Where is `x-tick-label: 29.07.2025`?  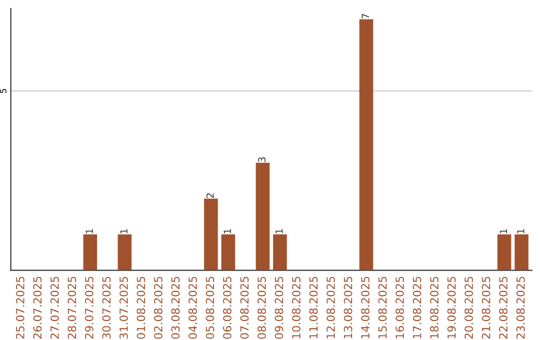 x-tick-label: 29.07.2025 is located at coordinates (89, 307).